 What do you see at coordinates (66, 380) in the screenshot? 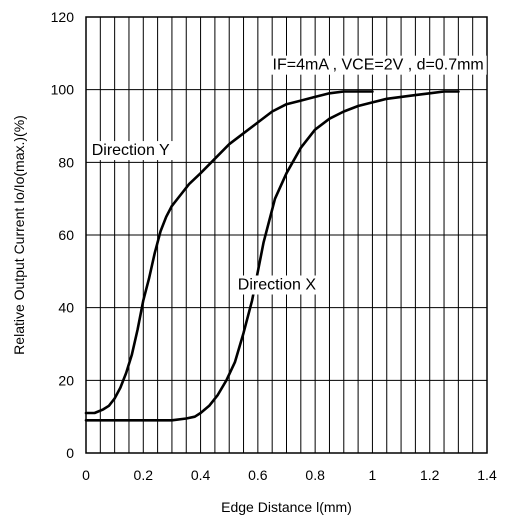
I see `y-tick-label: 20` at bounding box center [66, 380].